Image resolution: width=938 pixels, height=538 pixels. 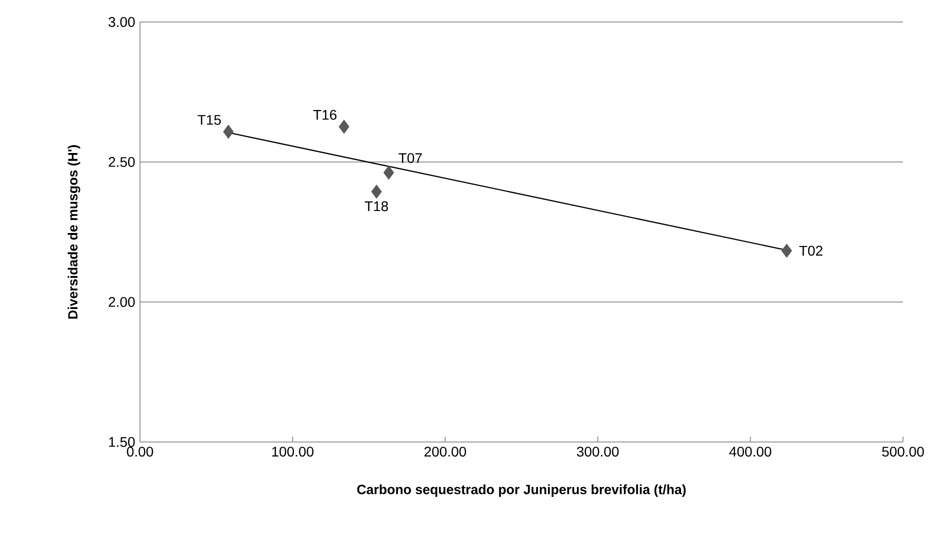 What do you see at coordinates (597, 451) in the screenshot?
I see `x-tick-label: 300.00` at bounding box center [597, 451].